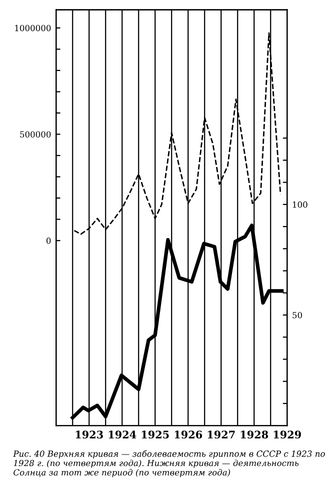  I want to click on x-tick-label: 1929, so click(287, 434).